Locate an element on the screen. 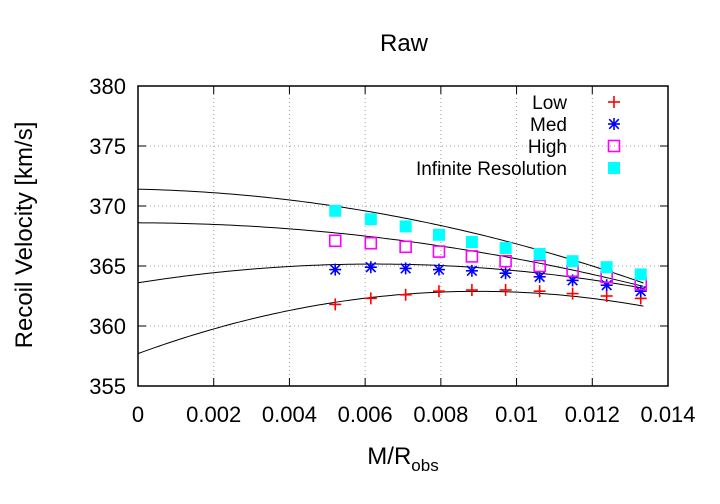  x-tick-label: 0.014 is located at coordinates (667, 414).